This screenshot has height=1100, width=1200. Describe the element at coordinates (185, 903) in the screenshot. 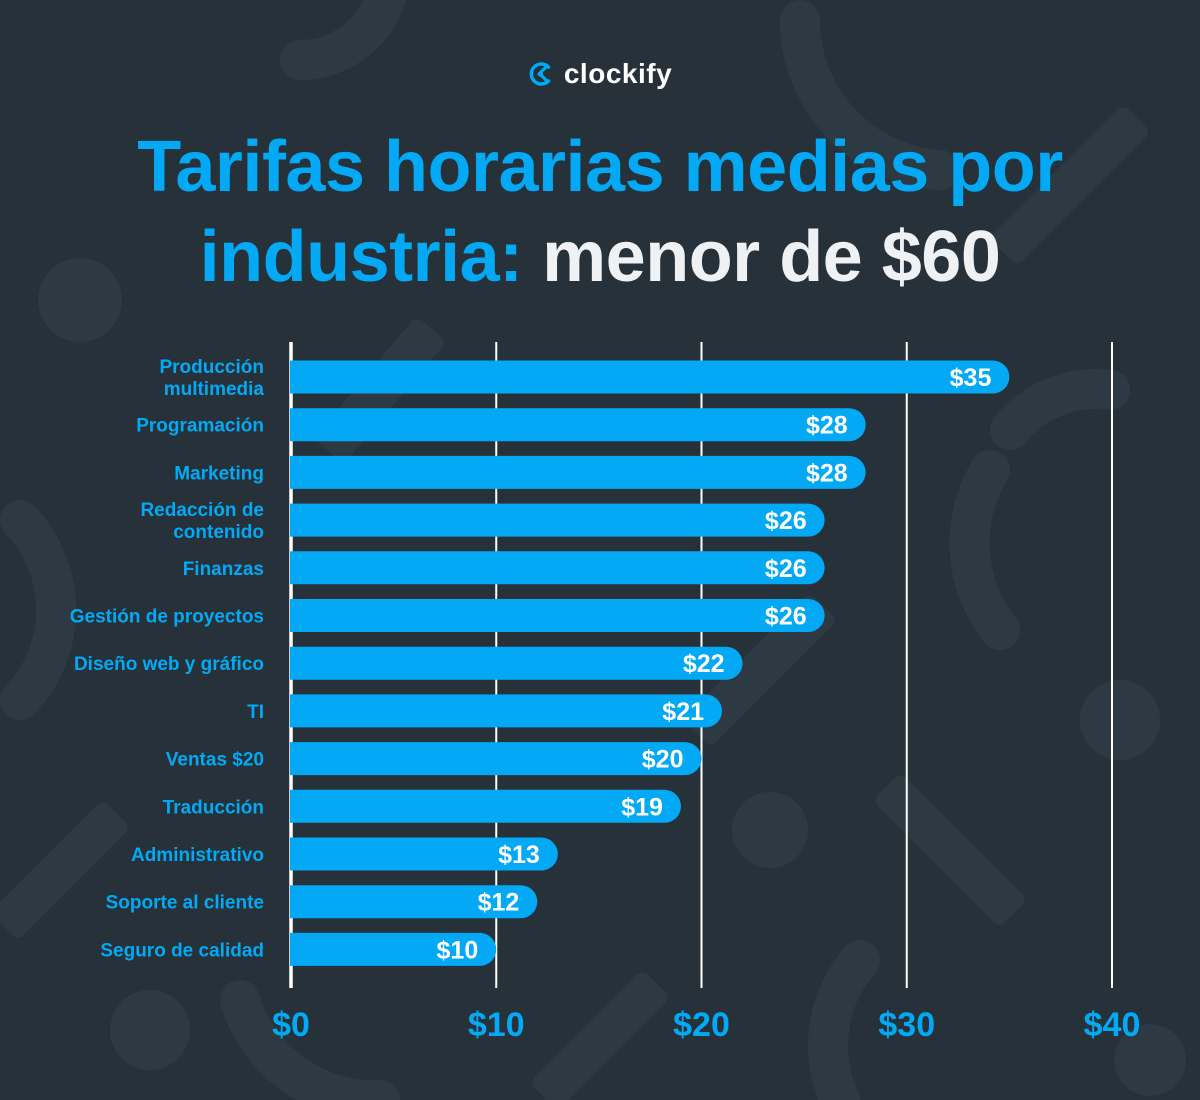

I see `category-label: Soporte al cliente` at that location.